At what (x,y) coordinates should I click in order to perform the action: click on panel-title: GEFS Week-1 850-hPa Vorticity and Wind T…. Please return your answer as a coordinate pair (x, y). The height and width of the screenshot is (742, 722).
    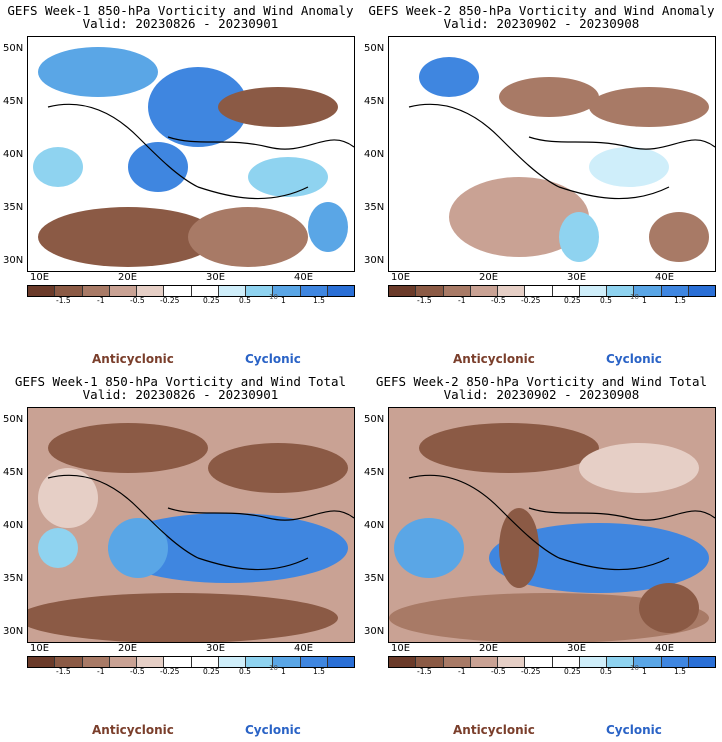
    Looking at the image, I should click on (180, 381).